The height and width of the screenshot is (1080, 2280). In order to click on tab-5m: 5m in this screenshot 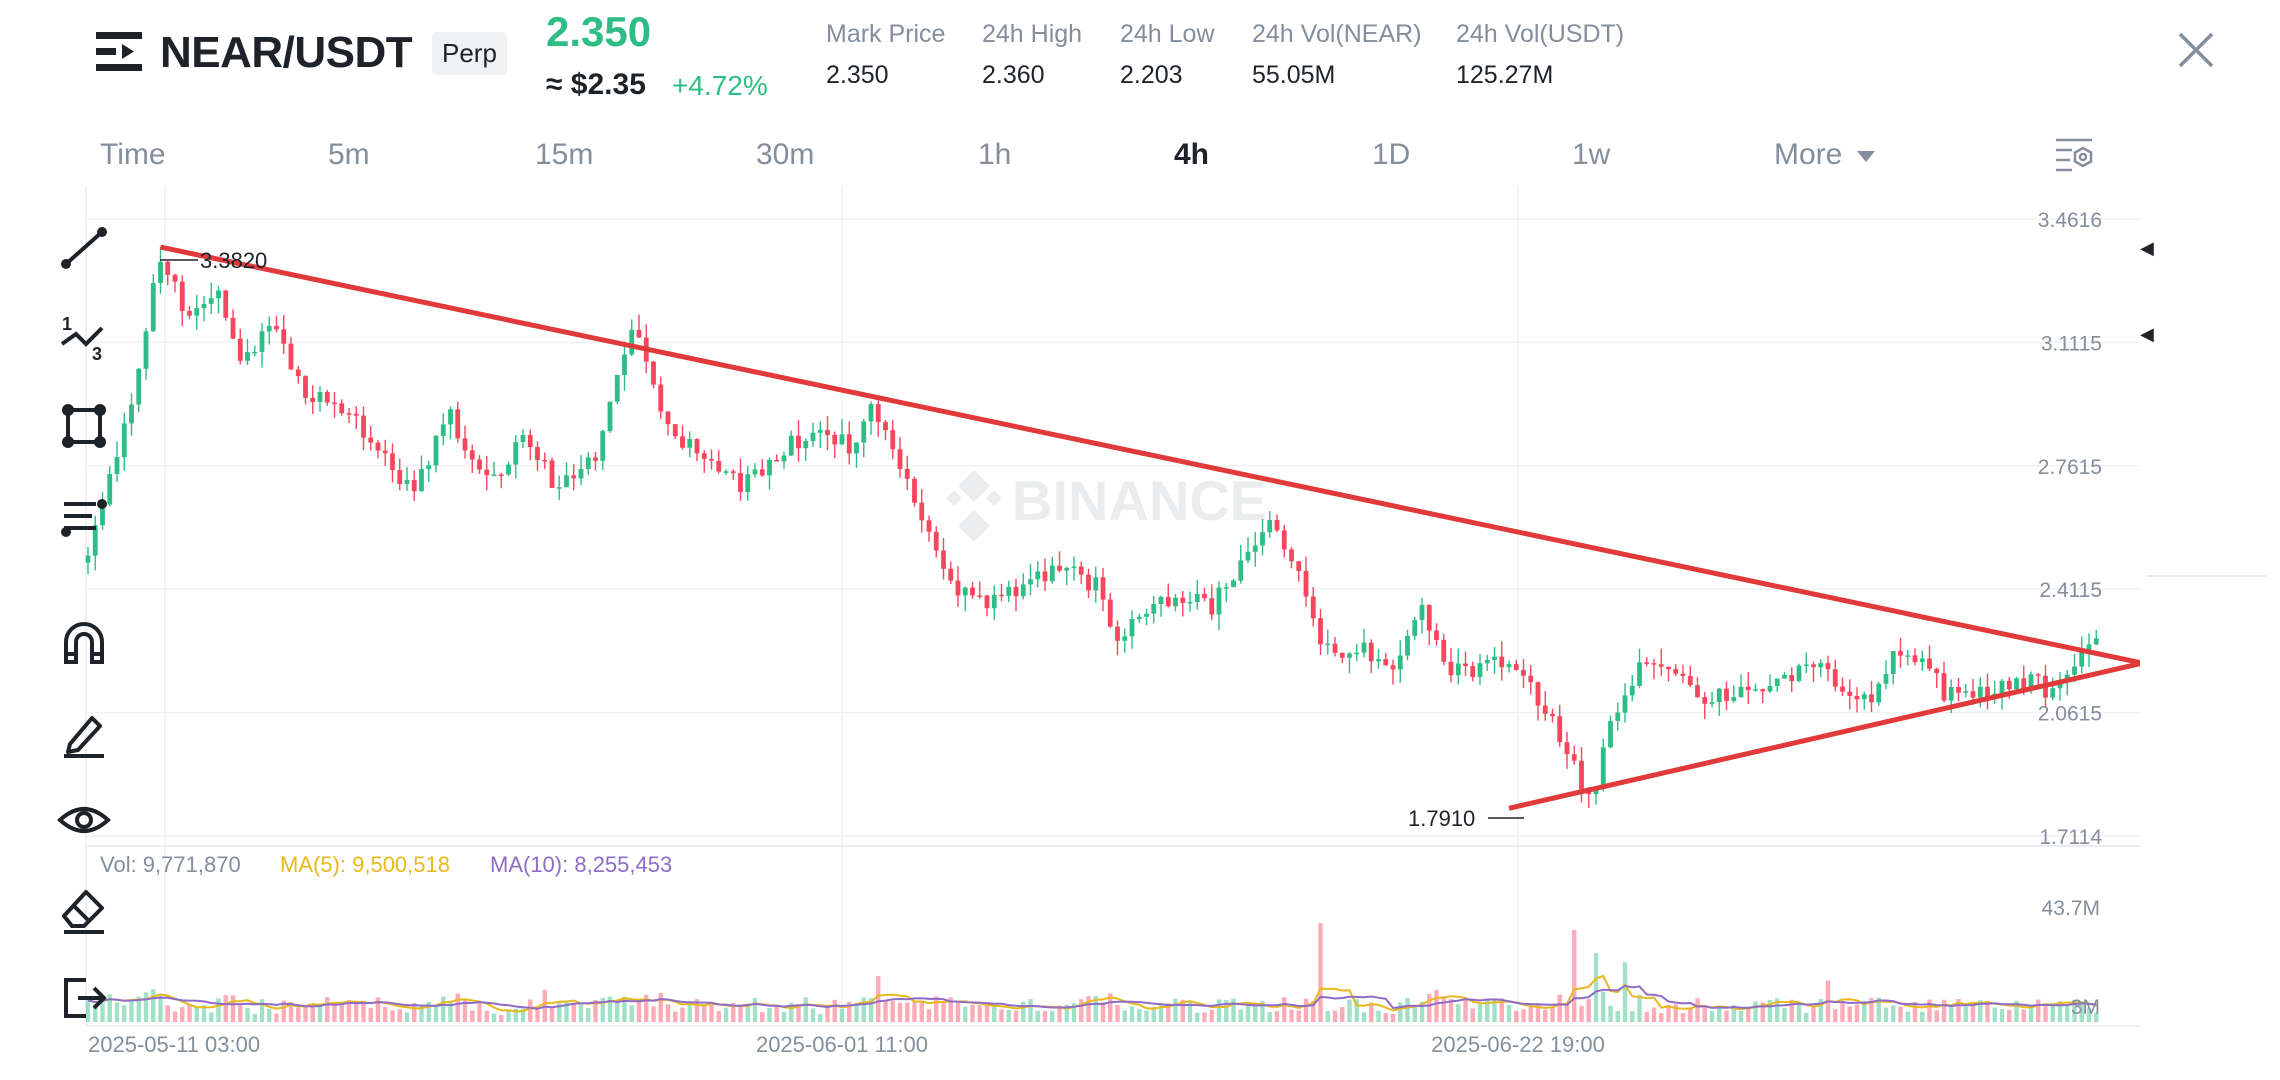, I will do `click(349, 154)`.